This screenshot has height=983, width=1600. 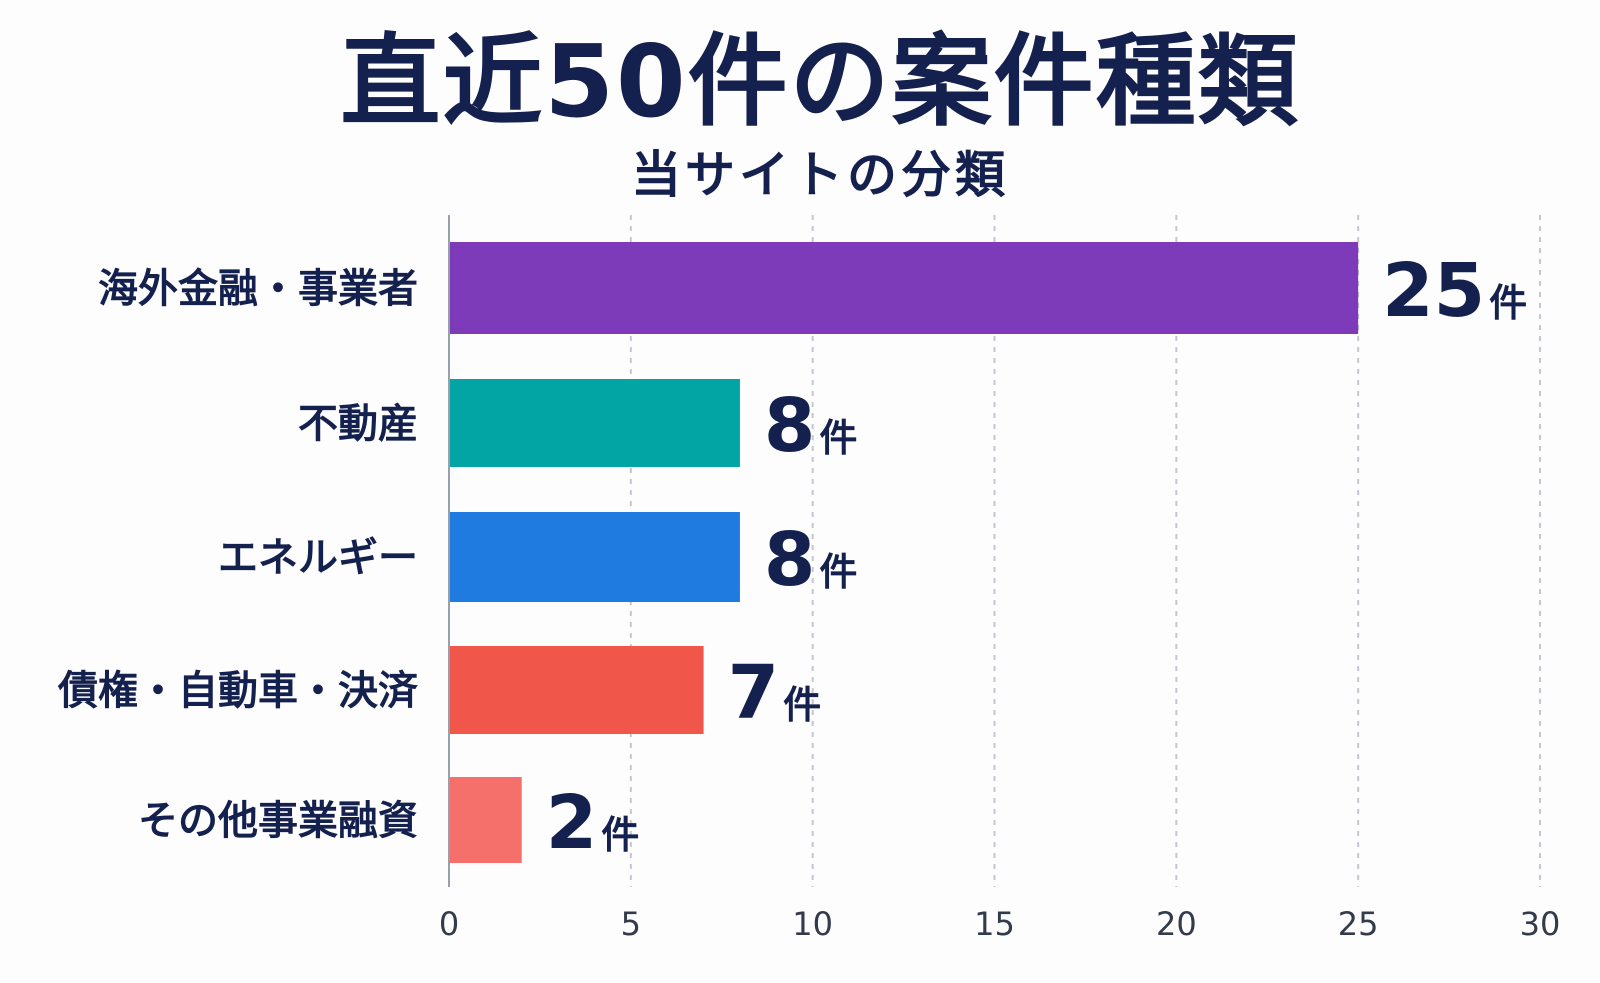 I want to click on category-label: 海外金融・事業者, so click(x=258, y=289).